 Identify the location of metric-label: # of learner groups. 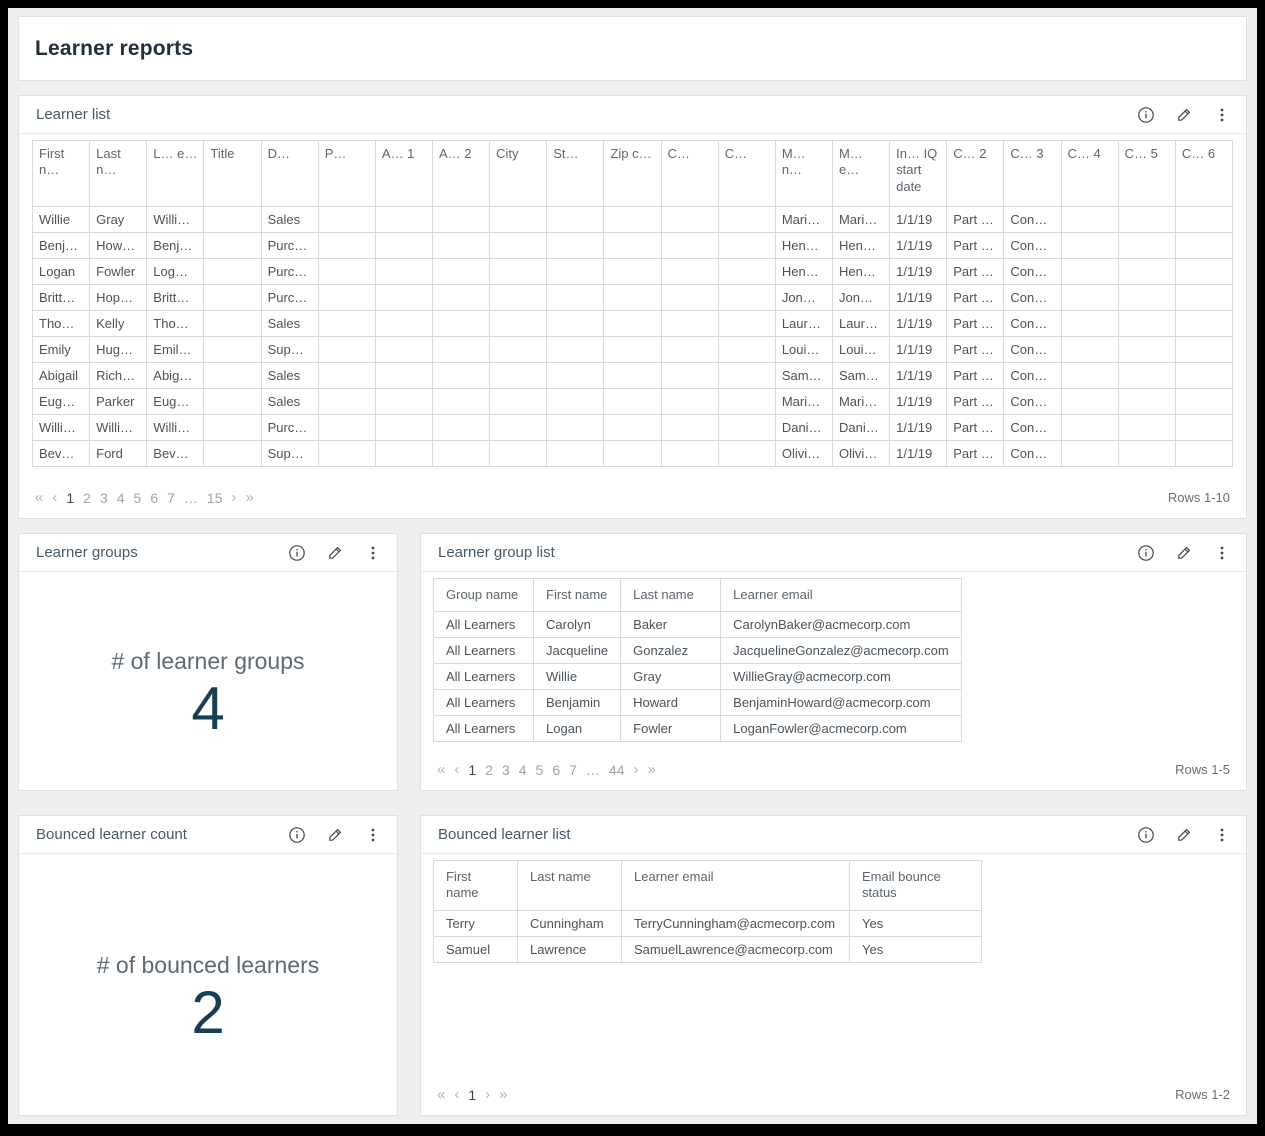
(208, 661).